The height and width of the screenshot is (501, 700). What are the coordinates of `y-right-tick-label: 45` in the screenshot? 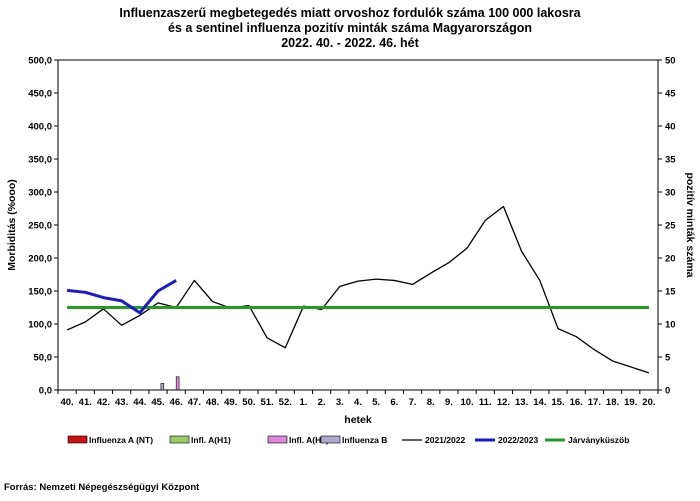 It's located at (670, 94).